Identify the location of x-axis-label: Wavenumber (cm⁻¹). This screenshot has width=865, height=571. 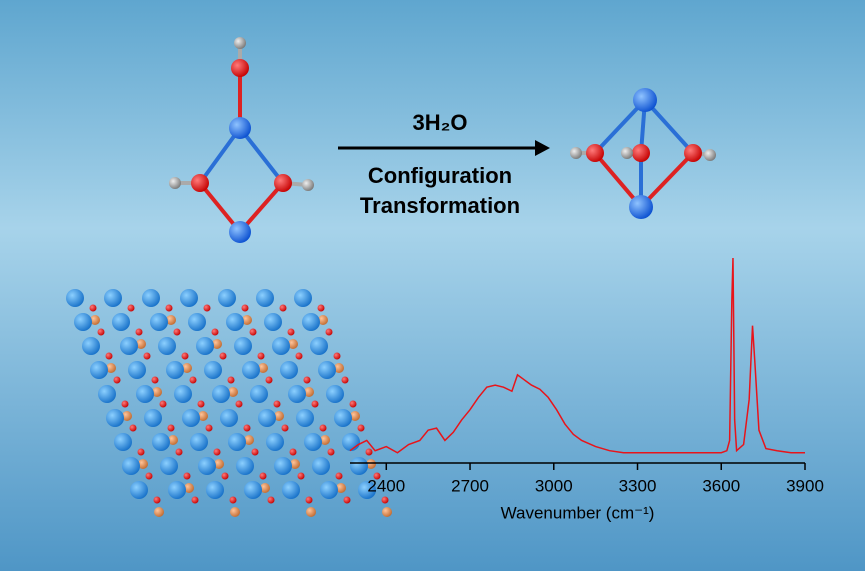
(578, 512).